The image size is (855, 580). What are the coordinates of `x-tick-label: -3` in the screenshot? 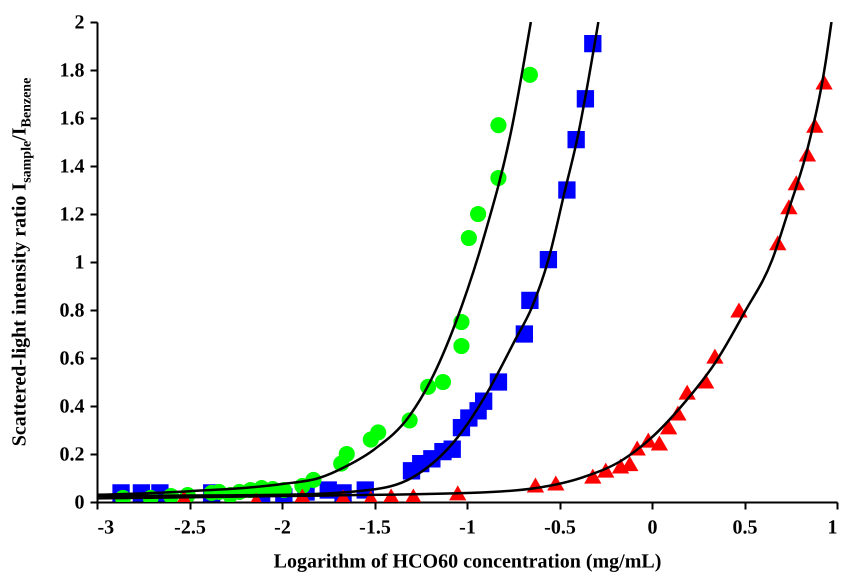 It's located at (106, 527).